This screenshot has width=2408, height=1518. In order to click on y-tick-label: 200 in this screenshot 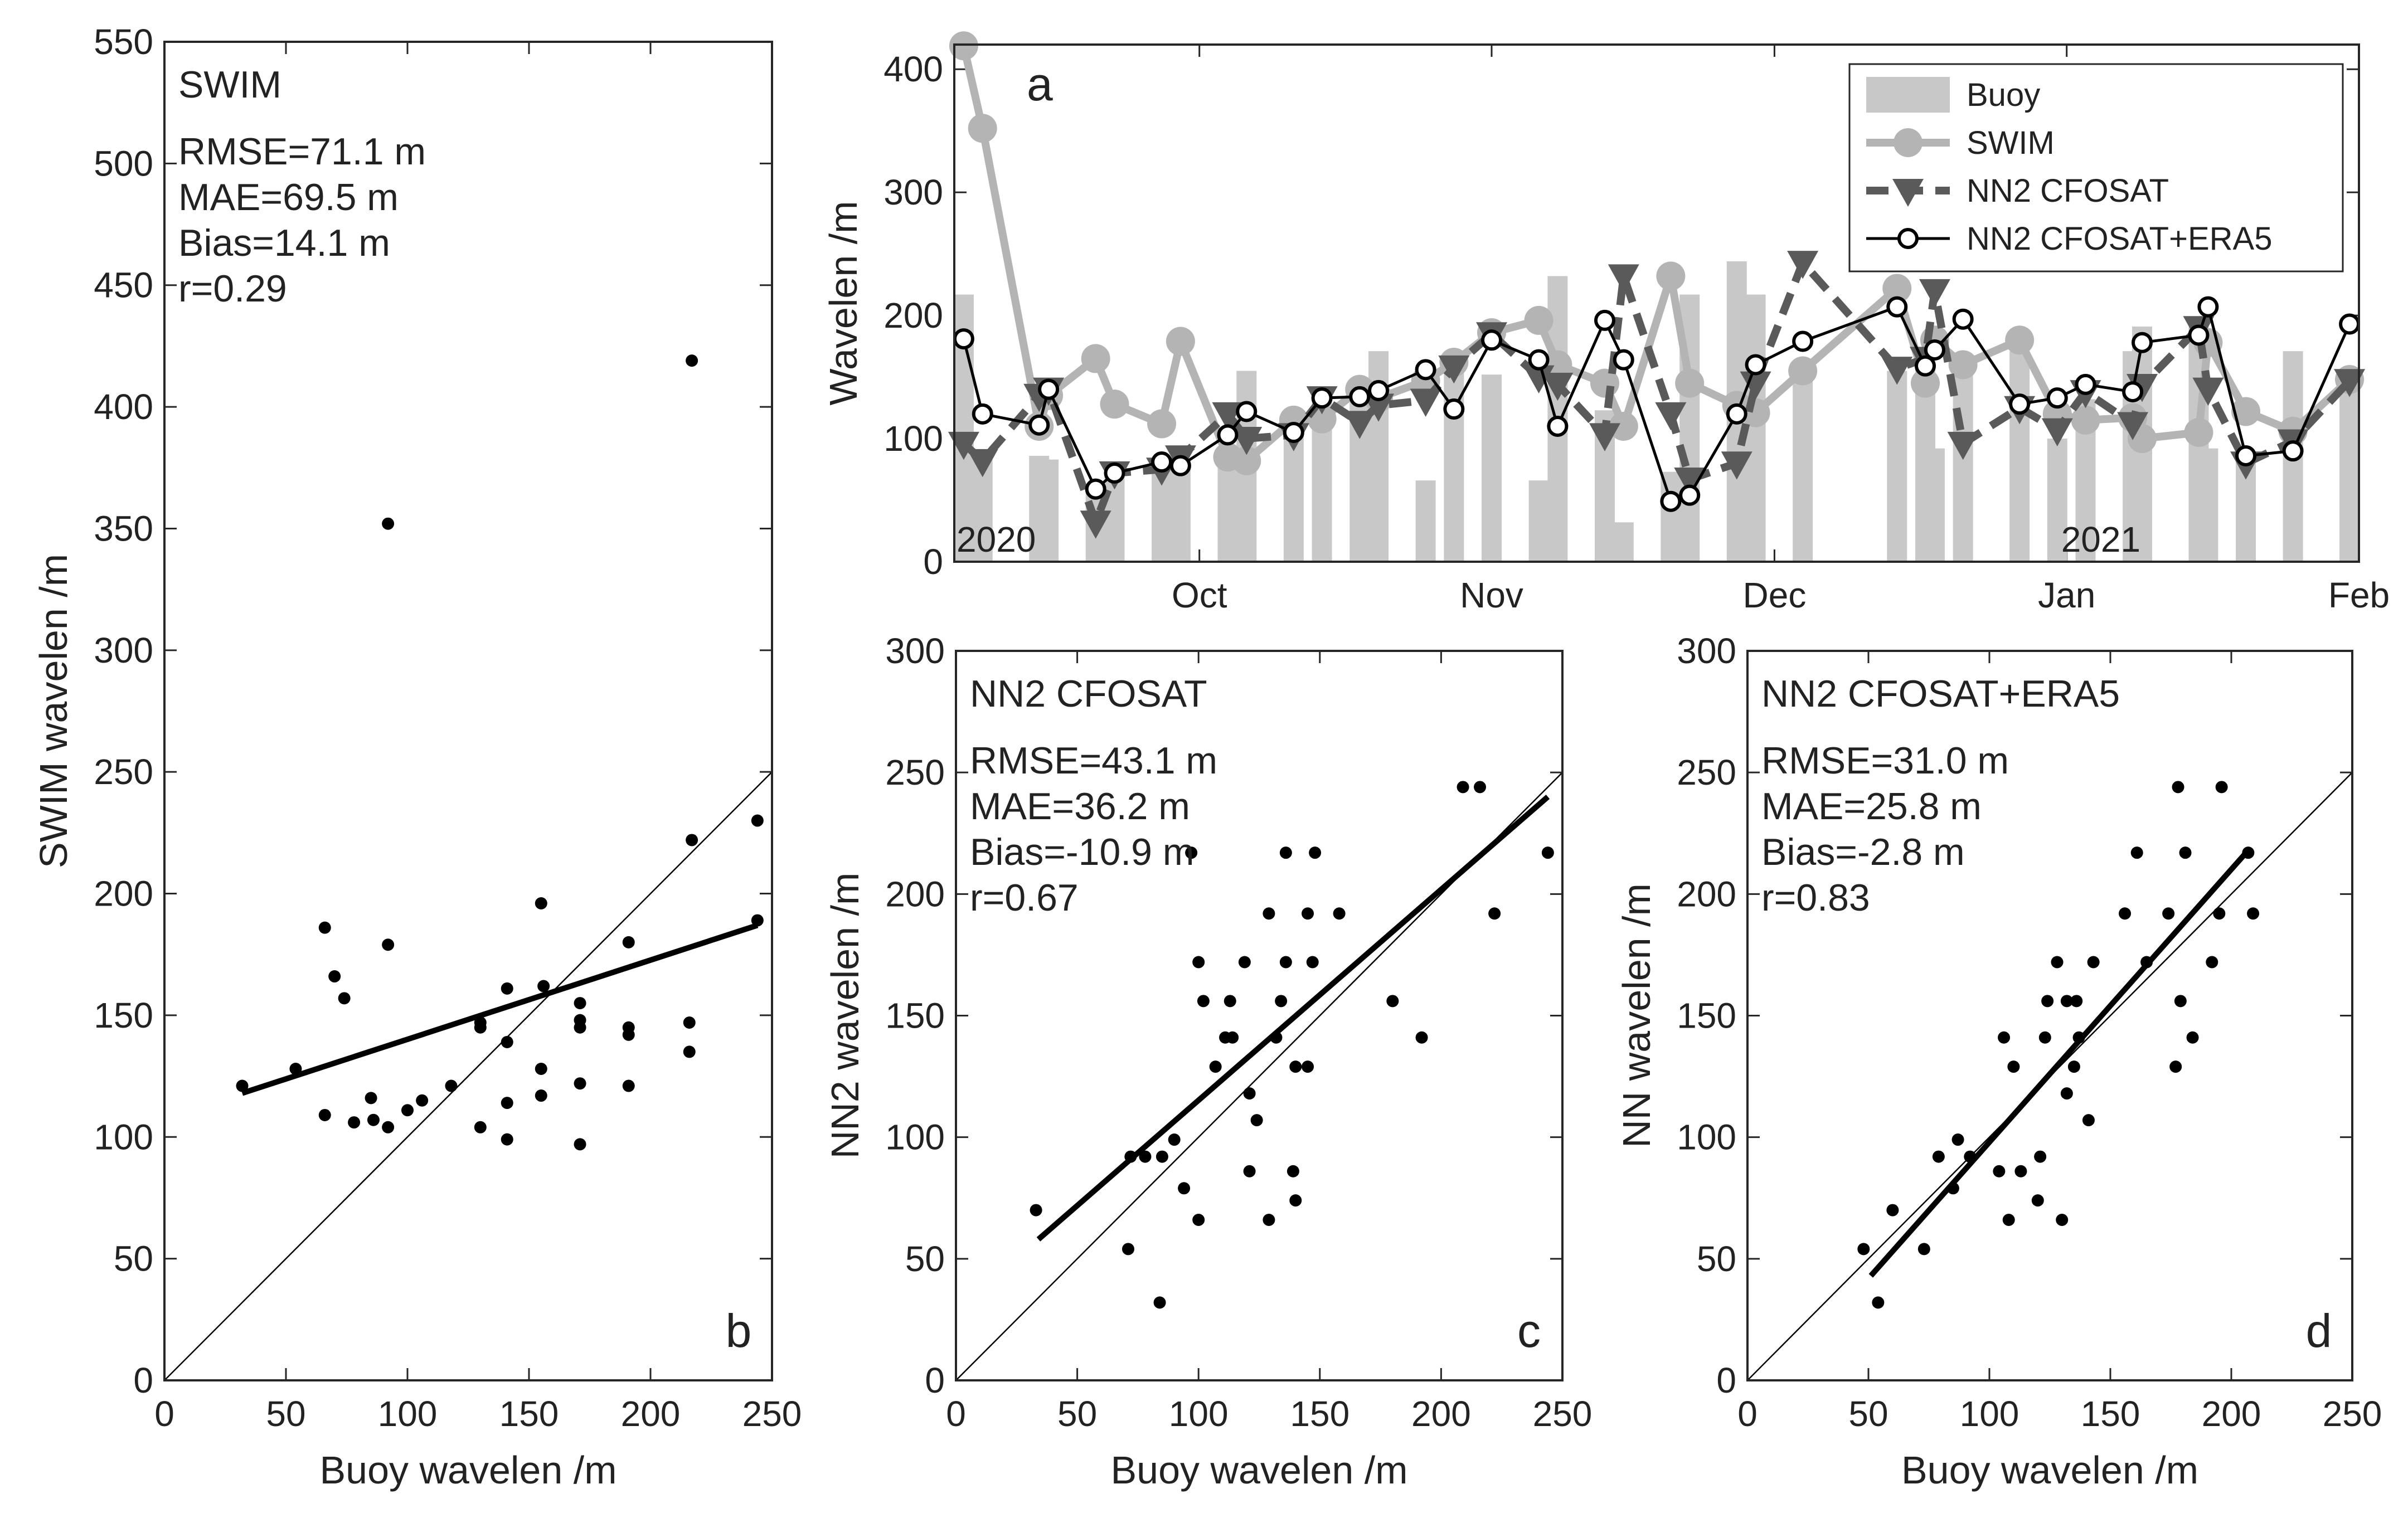, I will do `click(123, 894)`.